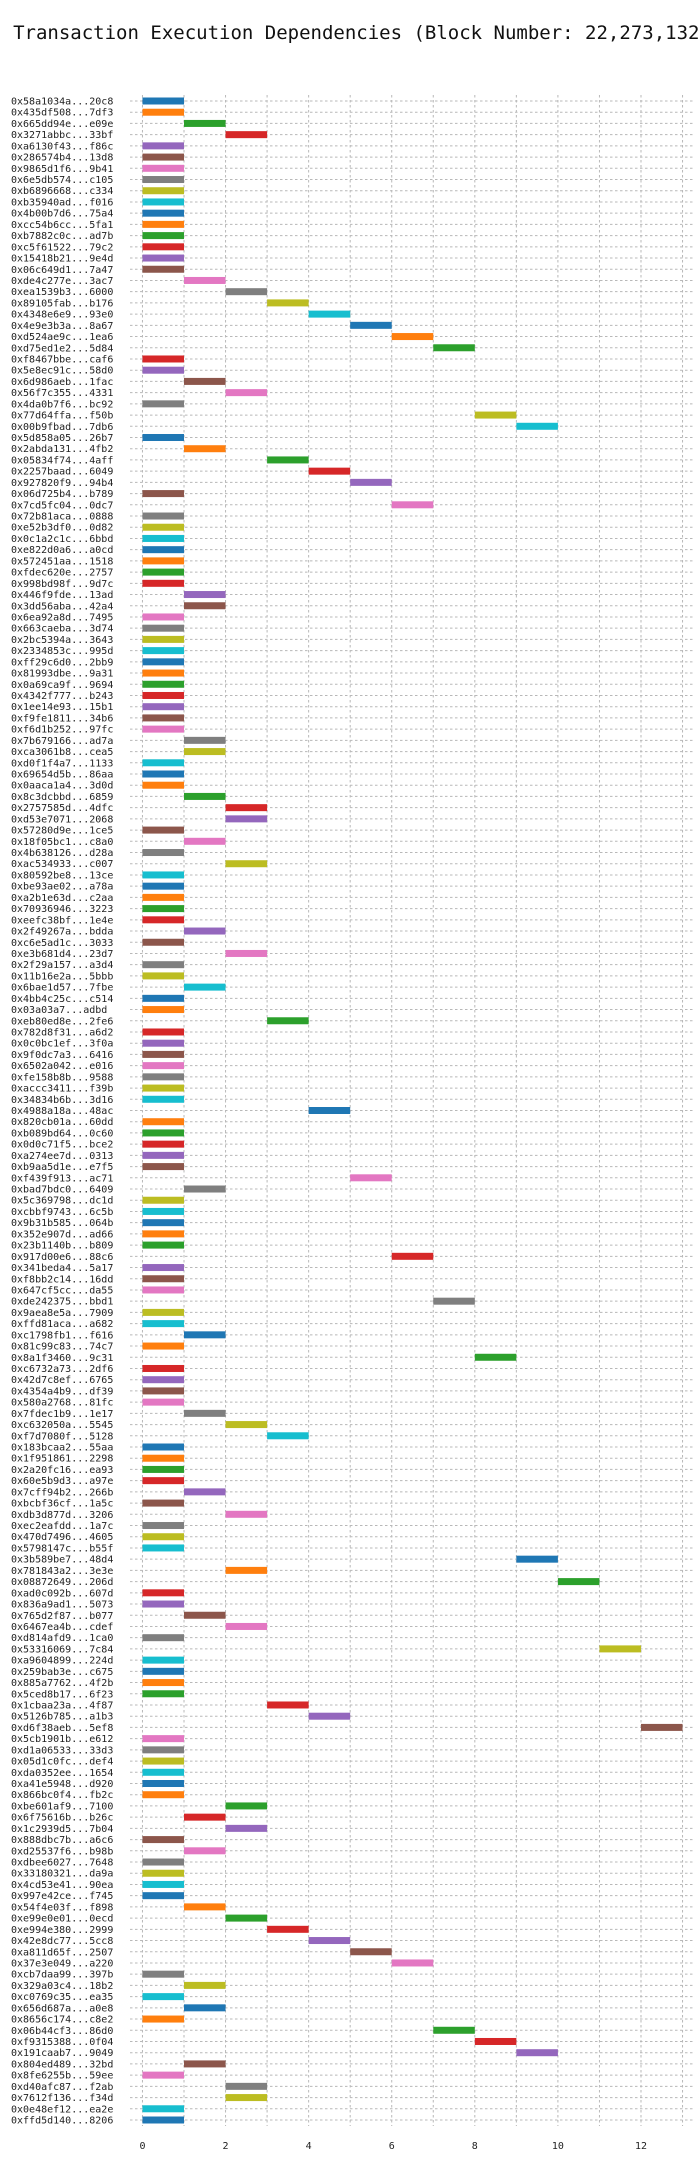  I want to click on transaction-label: 0xf9315388...0f04, so click(62, 2042).